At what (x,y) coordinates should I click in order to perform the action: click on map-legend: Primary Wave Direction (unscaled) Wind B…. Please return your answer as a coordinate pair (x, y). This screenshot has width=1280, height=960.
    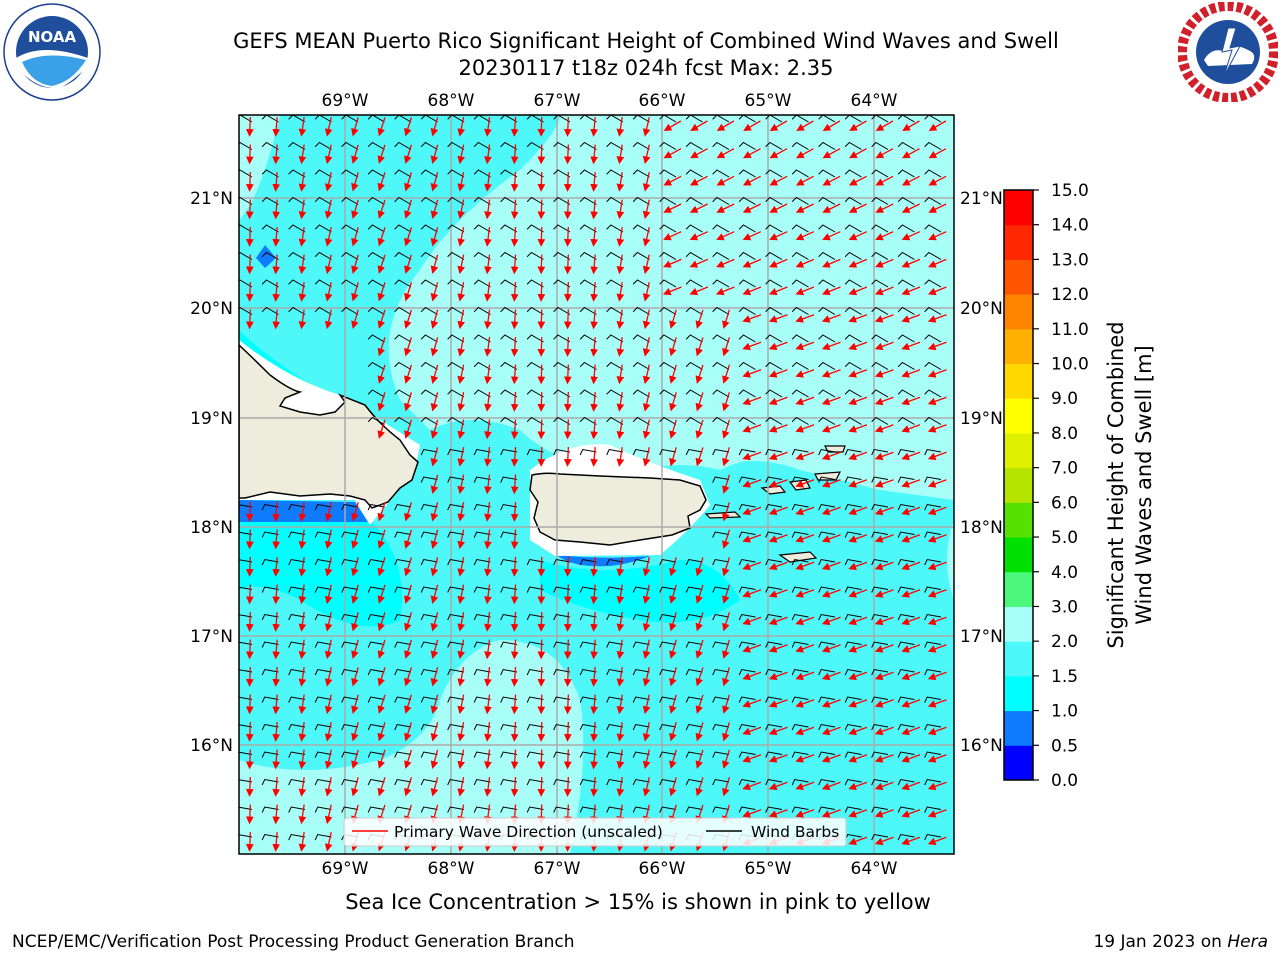
    Looking at the image, I should click on (595, 832).